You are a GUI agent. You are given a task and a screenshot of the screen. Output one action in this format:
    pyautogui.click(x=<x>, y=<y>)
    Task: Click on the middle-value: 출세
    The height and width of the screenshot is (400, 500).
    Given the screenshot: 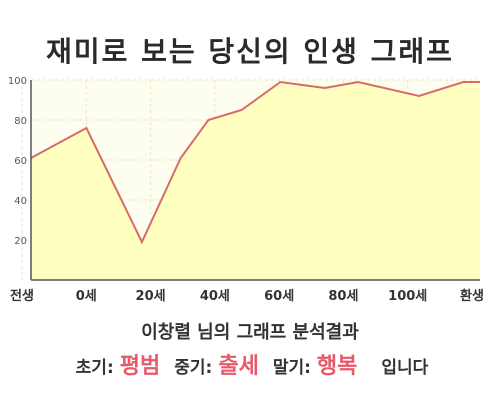 What is the action you would take?
    pyautogui.click(x=238, y=366)
    